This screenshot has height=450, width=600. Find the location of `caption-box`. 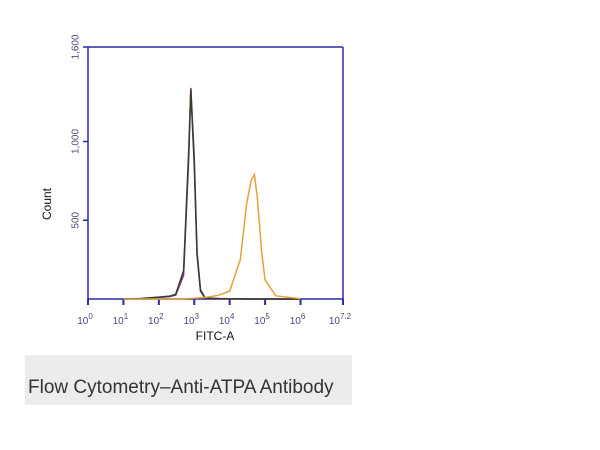

caption-box is located at coordinates (188, 380).